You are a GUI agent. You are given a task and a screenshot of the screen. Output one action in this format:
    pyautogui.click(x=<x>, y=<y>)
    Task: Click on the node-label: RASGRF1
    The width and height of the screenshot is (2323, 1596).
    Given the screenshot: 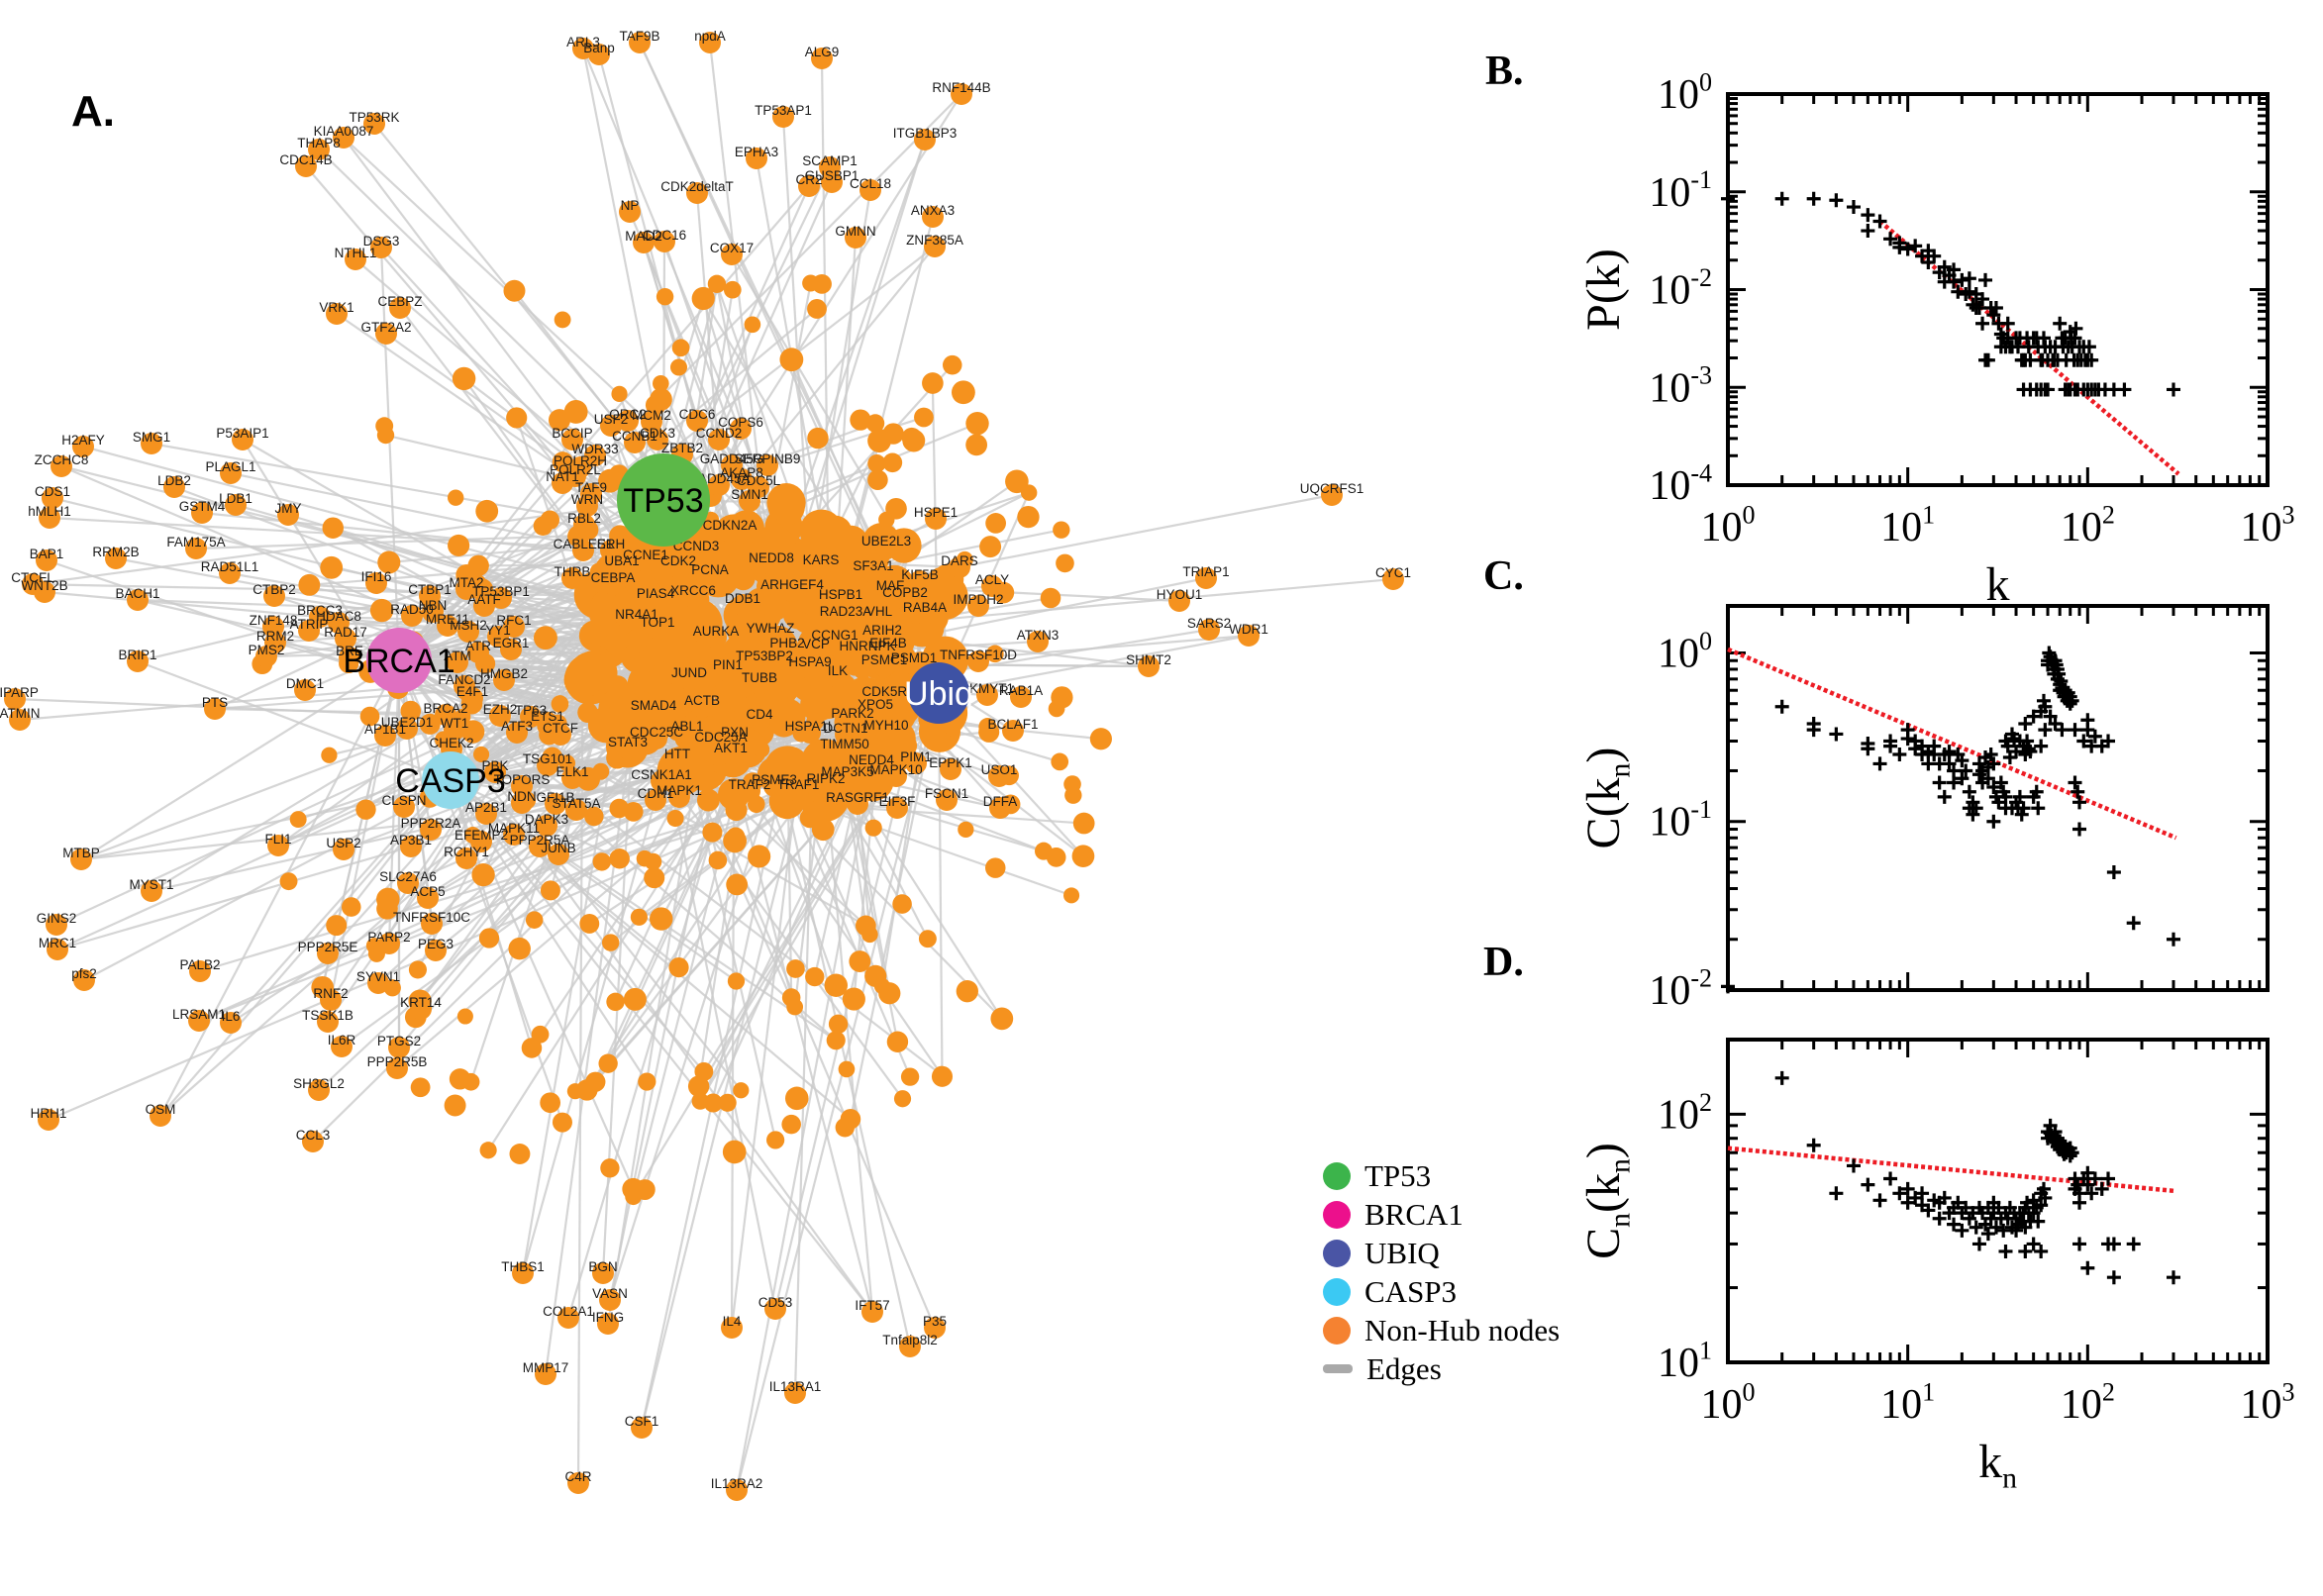 What is the action you would take?
    pyautogui.click(x=857, y=797)
    